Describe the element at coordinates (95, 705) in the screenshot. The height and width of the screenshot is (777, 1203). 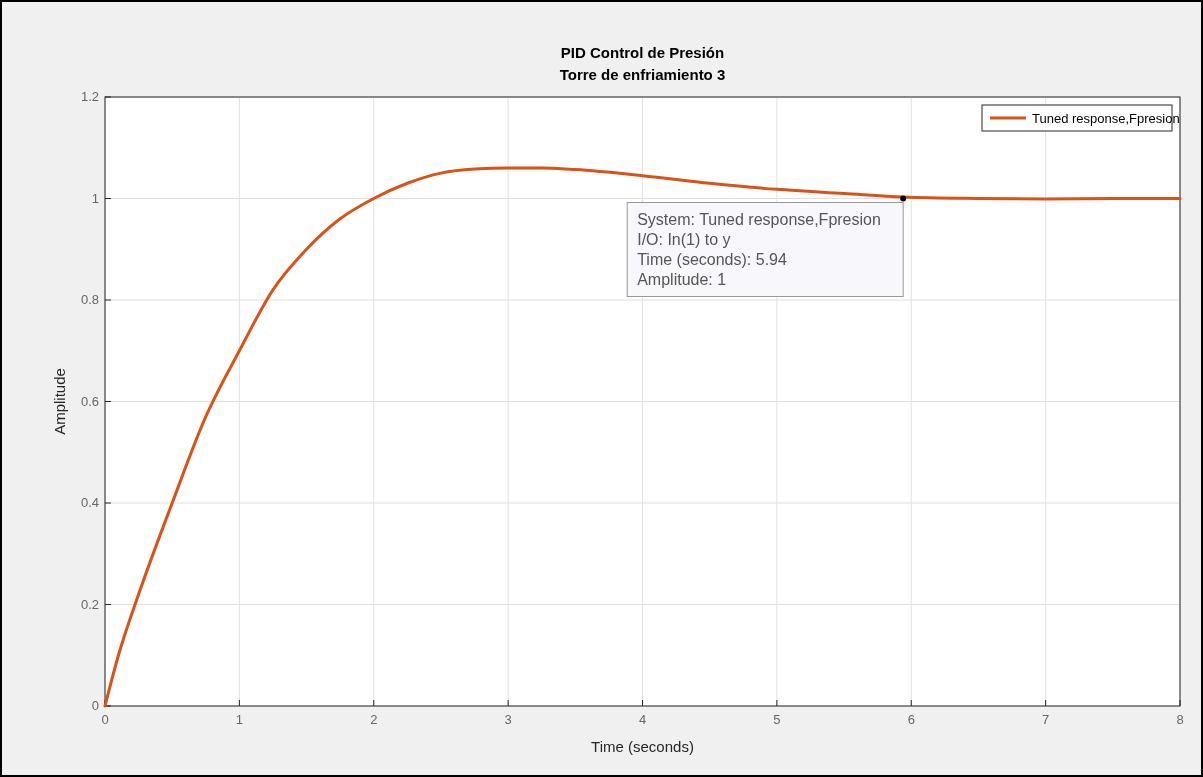
I see `y-tick-label: 0` at that location.